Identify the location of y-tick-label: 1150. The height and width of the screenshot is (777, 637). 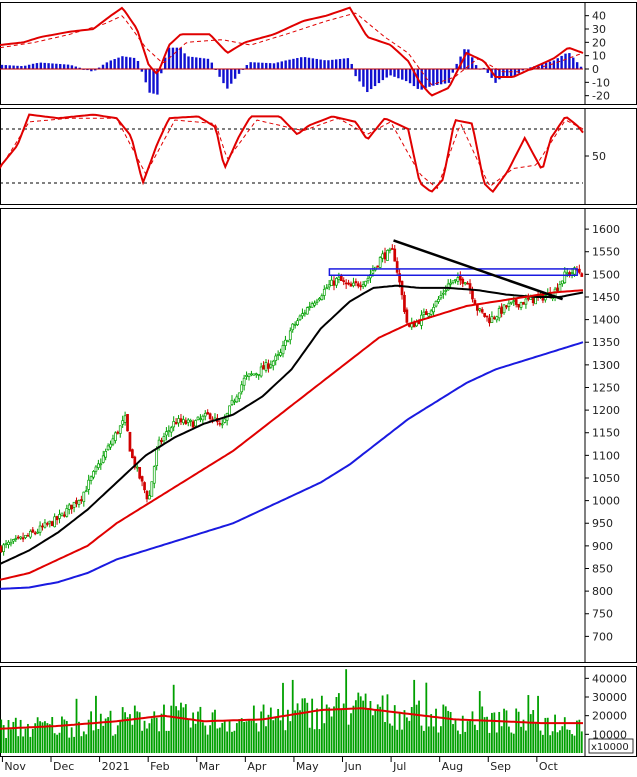
(606, 433).